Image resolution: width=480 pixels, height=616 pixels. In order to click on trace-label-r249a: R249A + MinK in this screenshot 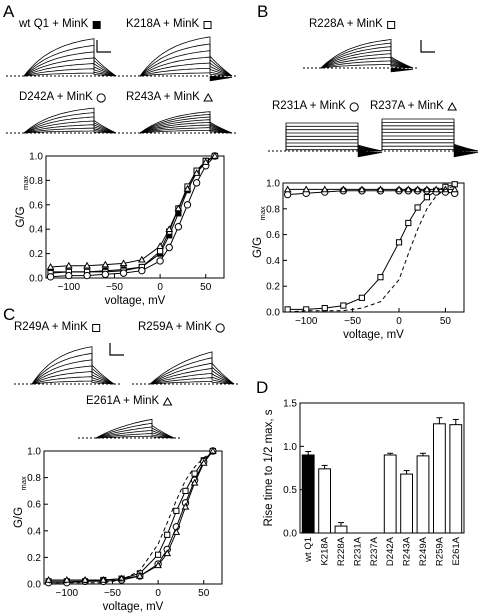, I will do `click(51, 327)`.